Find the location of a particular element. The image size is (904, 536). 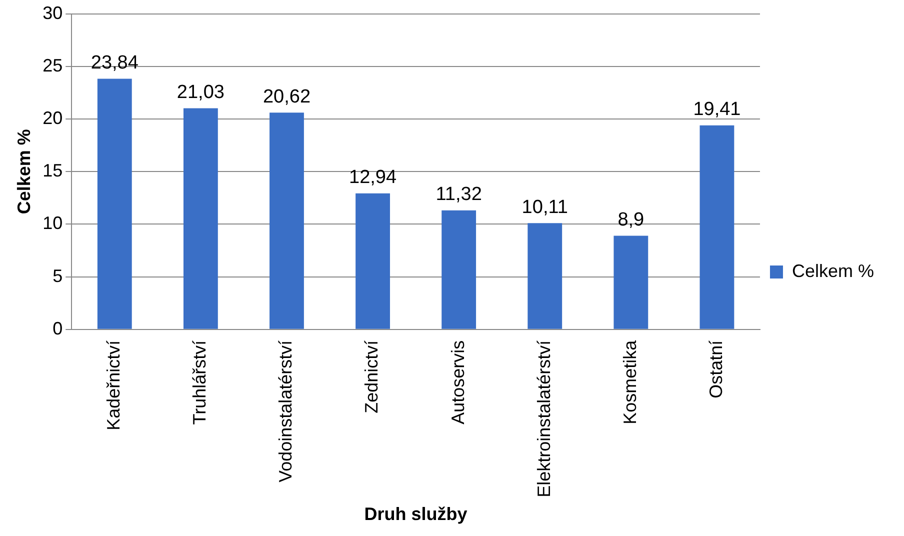

data-label: 10,11 is located at coordinates (545, 207).